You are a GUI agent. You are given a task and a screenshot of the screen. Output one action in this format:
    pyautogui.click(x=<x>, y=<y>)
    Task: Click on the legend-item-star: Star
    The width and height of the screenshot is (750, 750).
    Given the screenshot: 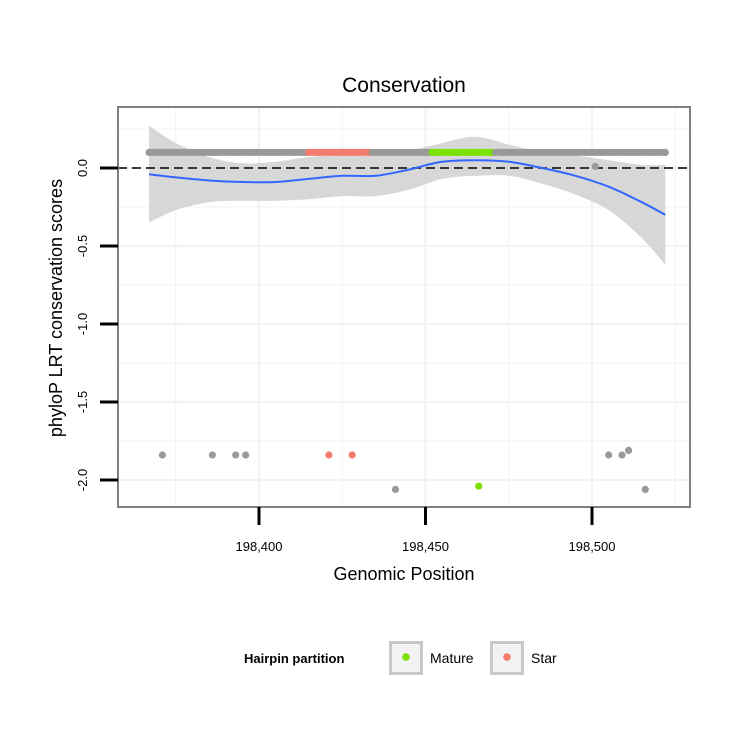 What is the action you would take?
    pyautogui.click(x=523, y=658)
    